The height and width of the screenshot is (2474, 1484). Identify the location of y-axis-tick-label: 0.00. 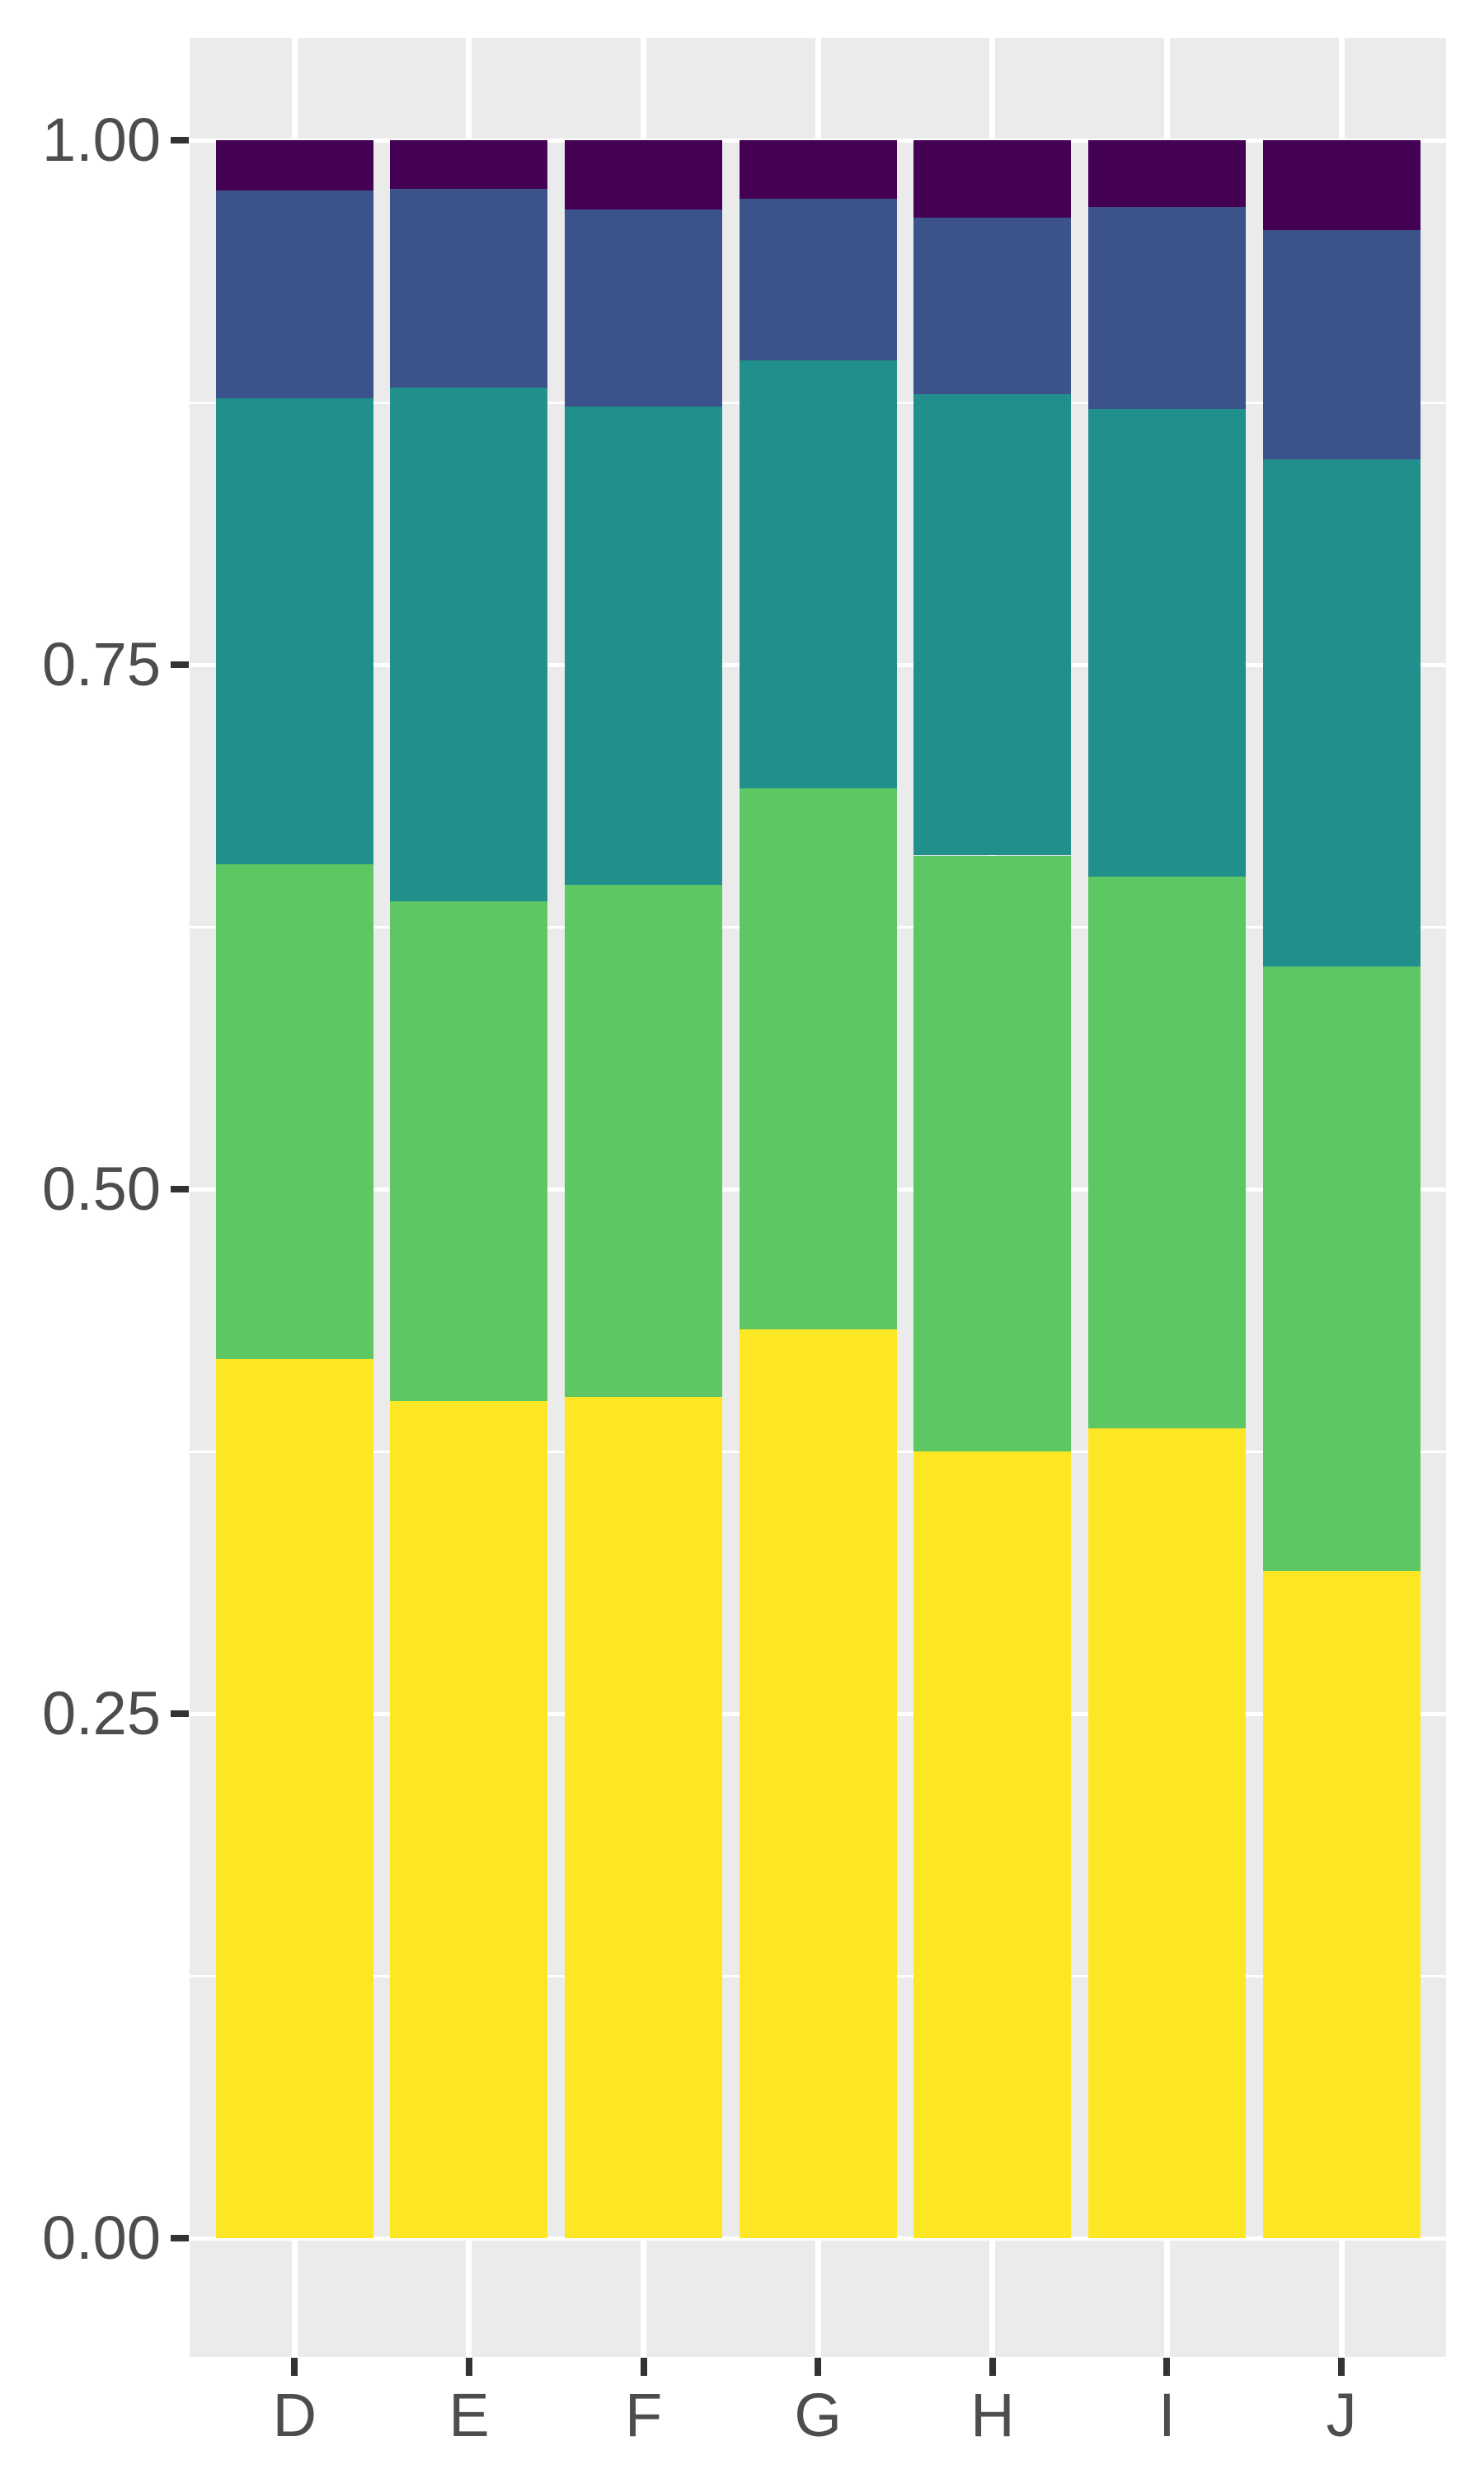
(101, 2238).